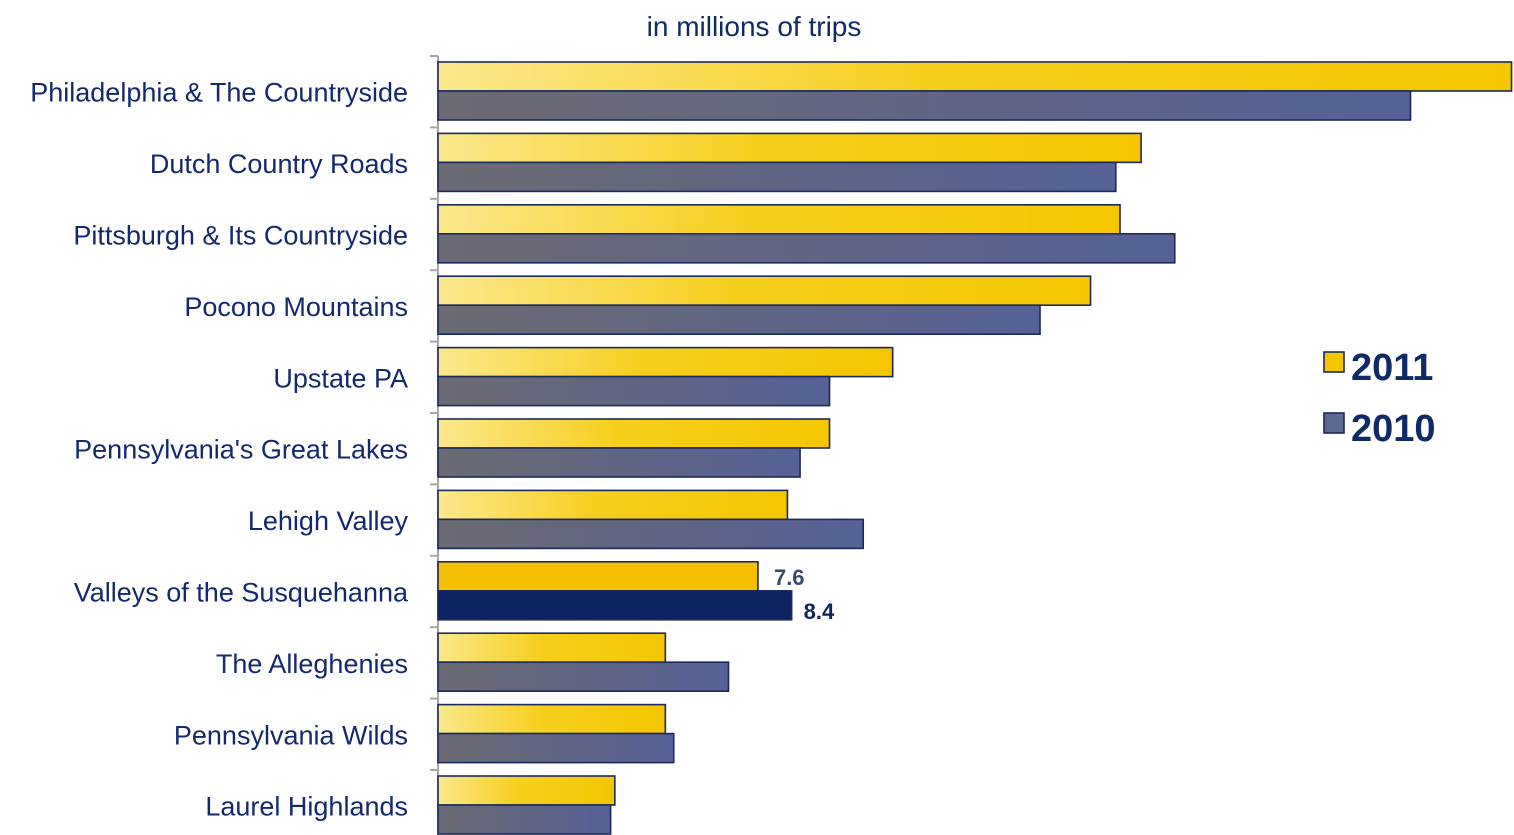 Image resolution: width=1514 pixels, height=835 pixels. I want to click on category-label: Dutch Country Roads, so click(279, 164).